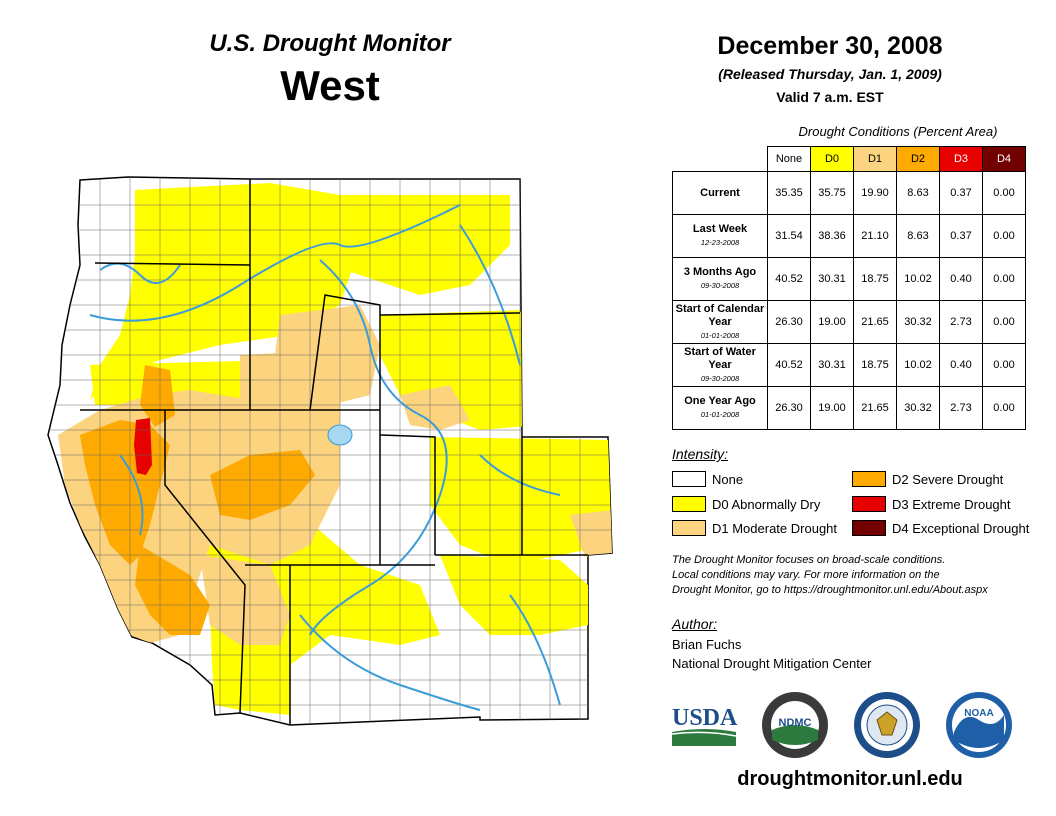 Image resolution: width=1056 pixels, height=816 pixels. Describe the element at coordinates (720, 322) in the screenshot. I see `row-label: Start of Calendar Year 01-01-2008` at that location.